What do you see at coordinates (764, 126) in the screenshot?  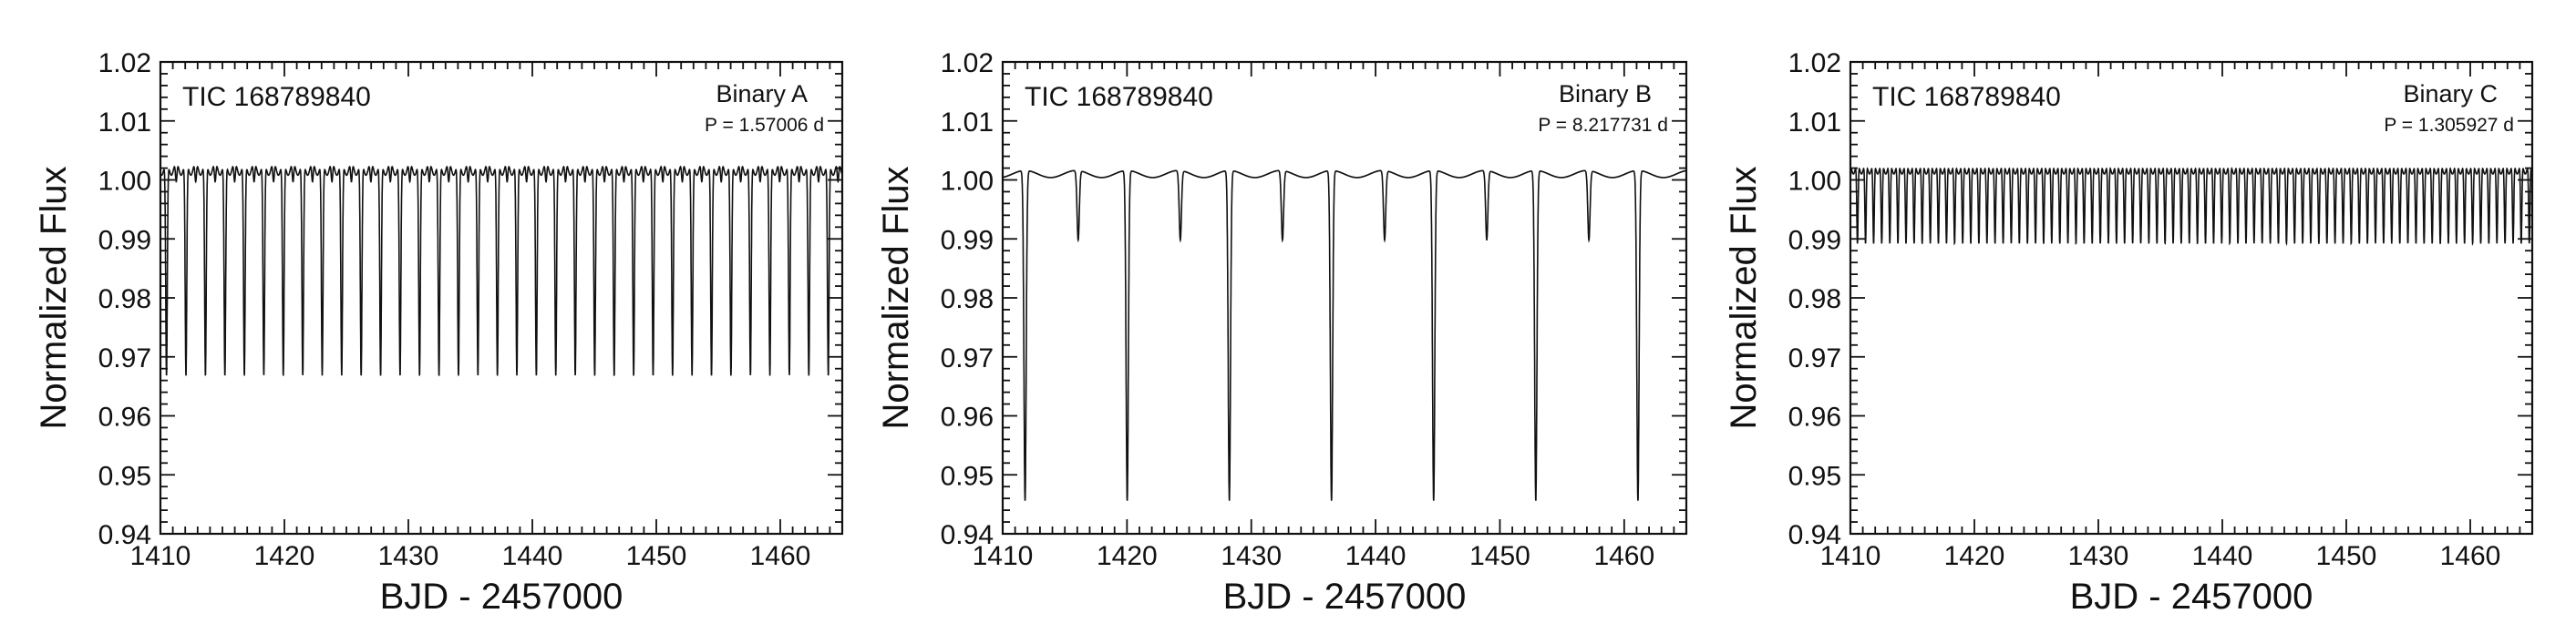 I see `period-label: P = 1.57006 d` at bounding box center [764, 126].